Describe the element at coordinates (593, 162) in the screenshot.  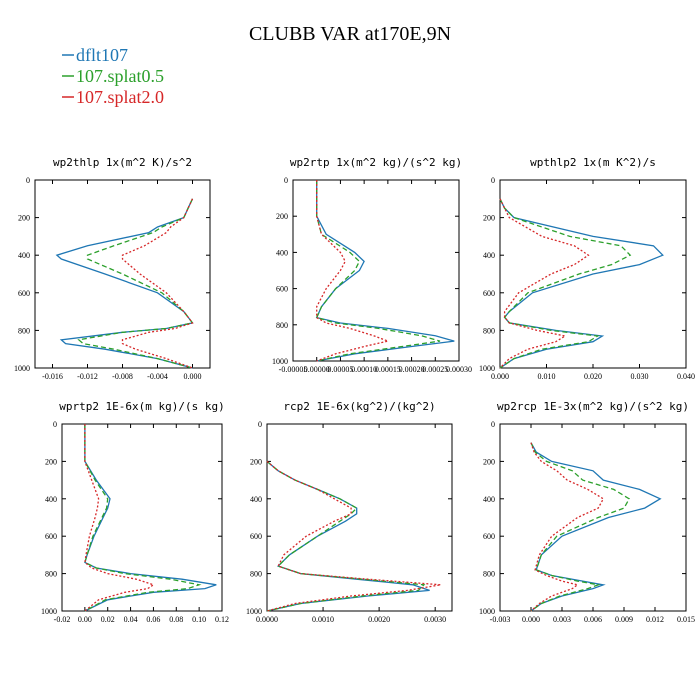
I see `panel-title: wpthlp2 1x(m K^2)/s` at that location.